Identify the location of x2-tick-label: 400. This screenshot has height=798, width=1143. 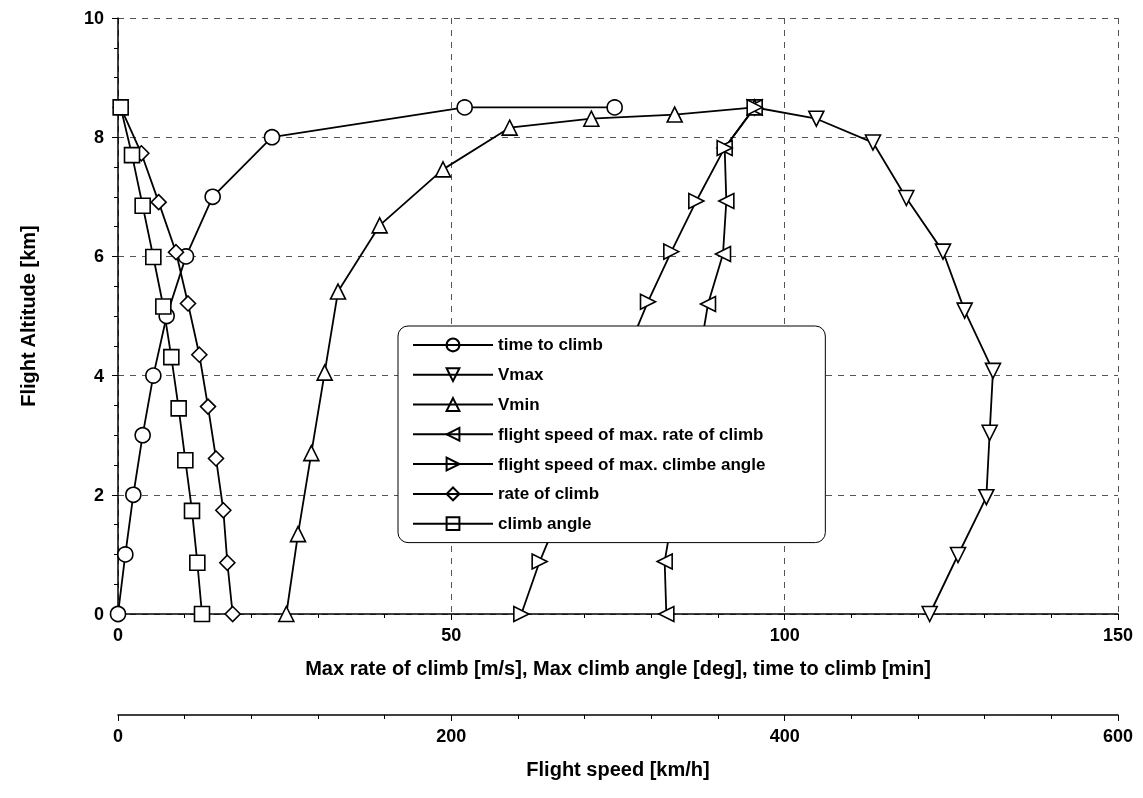
(784, 736).